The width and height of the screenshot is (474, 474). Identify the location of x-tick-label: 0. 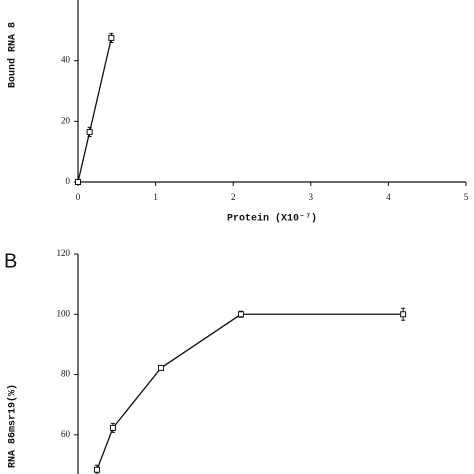
(78, 197).